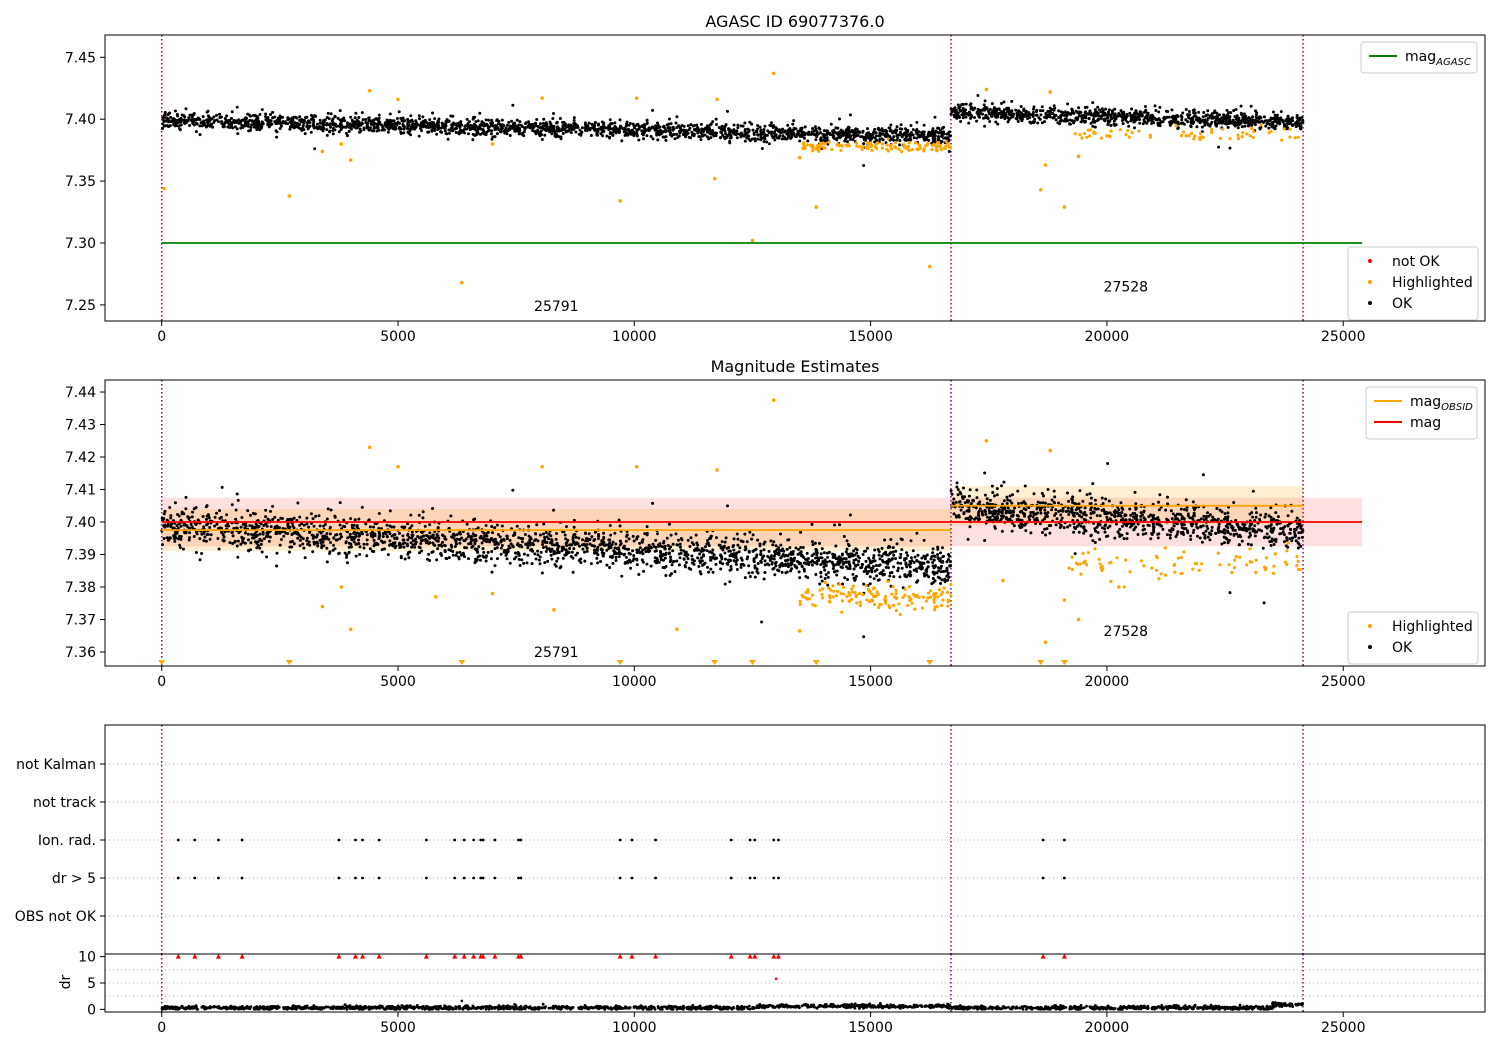 The image size is (1500, 1050). Describe the element at coordinates (80, 182) in the screenshot. I see `y-tick-label: 7.35` at that location.